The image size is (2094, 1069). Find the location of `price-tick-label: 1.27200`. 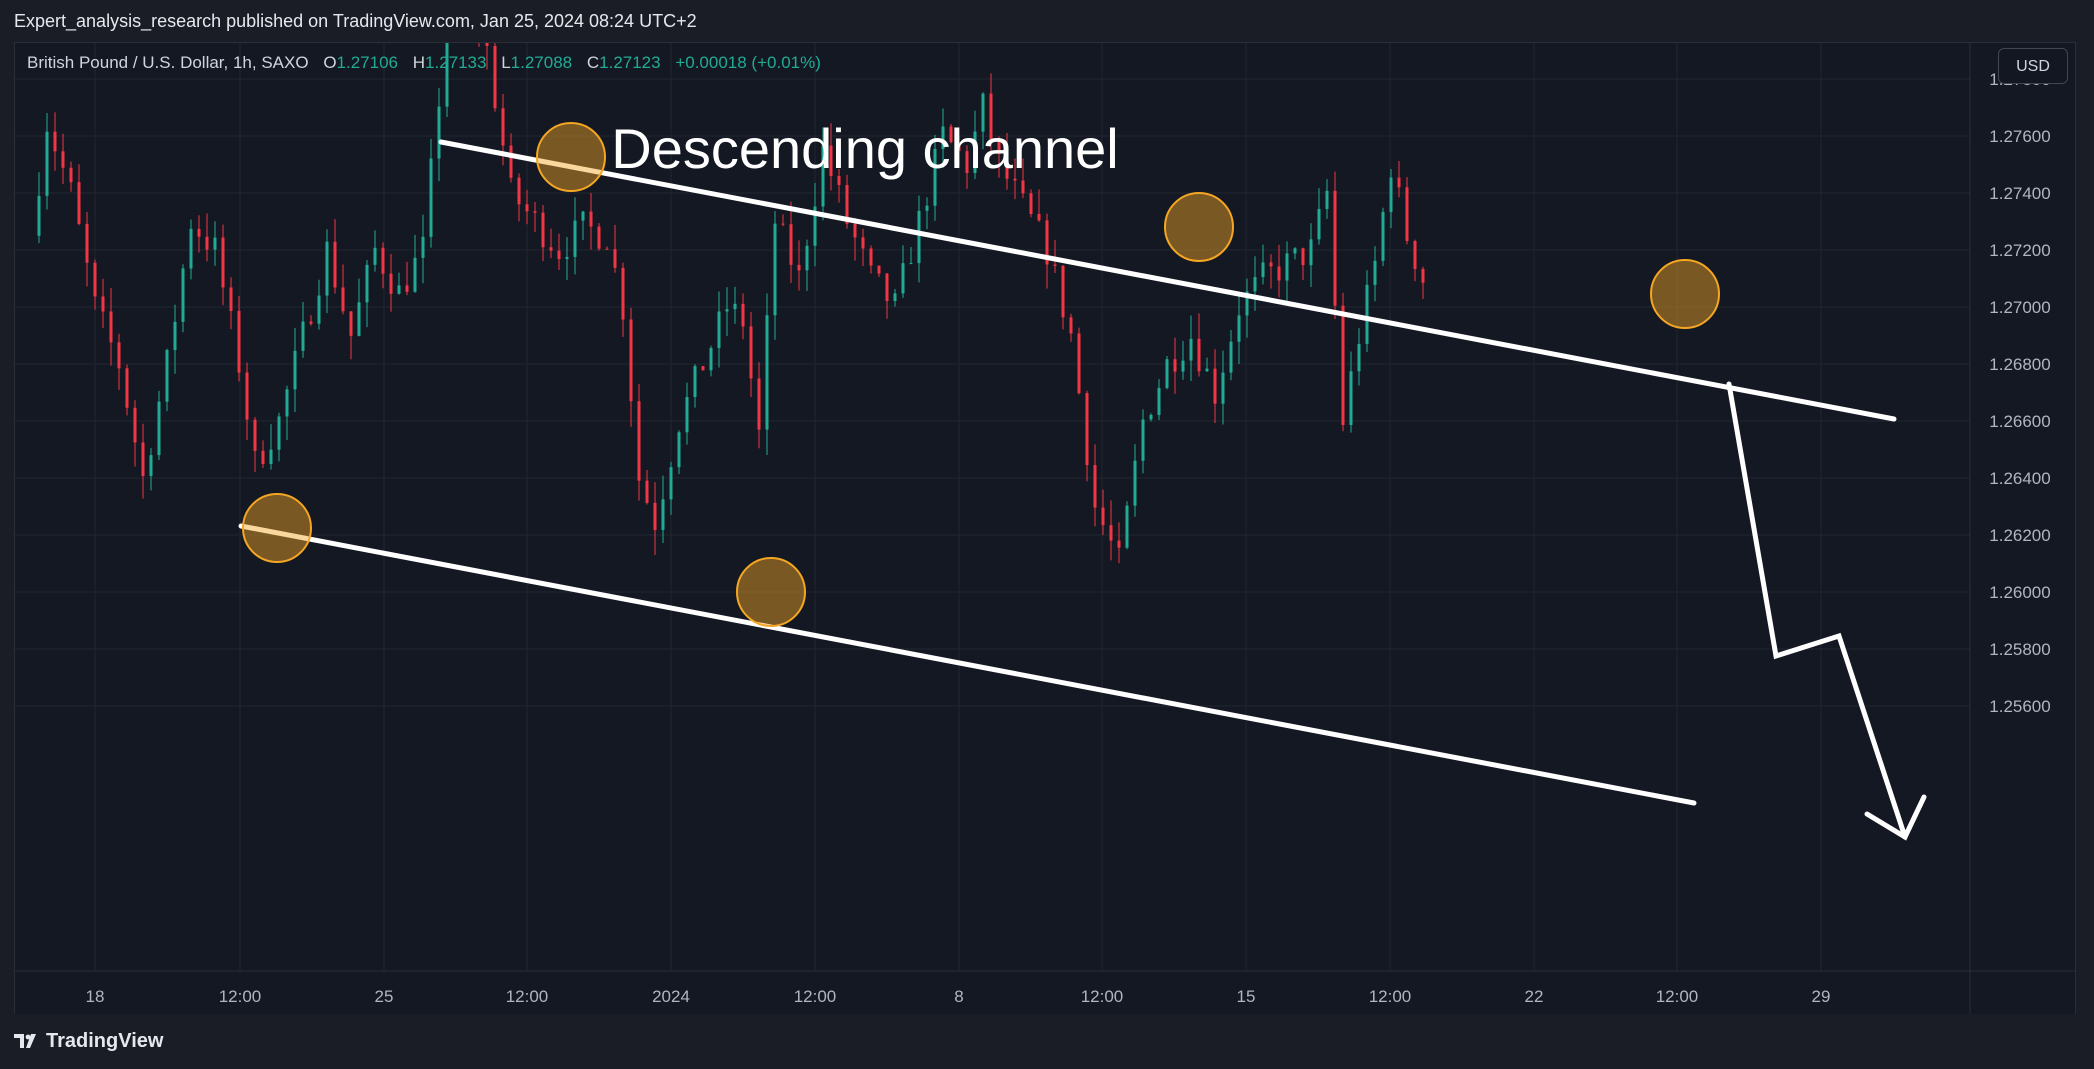

price-tick-label: 1.27200 is located at coordinates (2019, 250).